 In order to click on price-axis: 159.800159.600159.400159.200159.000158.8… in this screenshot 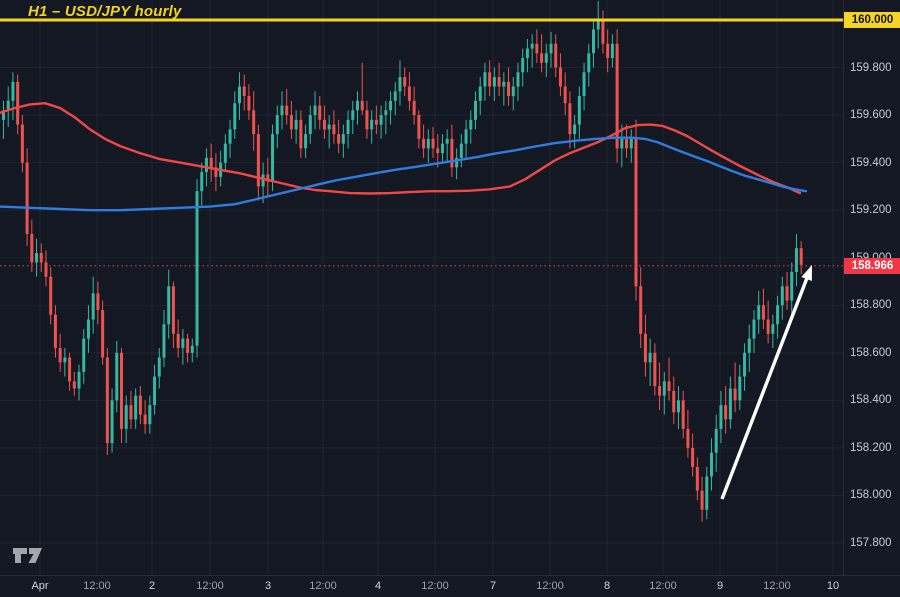, I will do `click(871, 287)`.